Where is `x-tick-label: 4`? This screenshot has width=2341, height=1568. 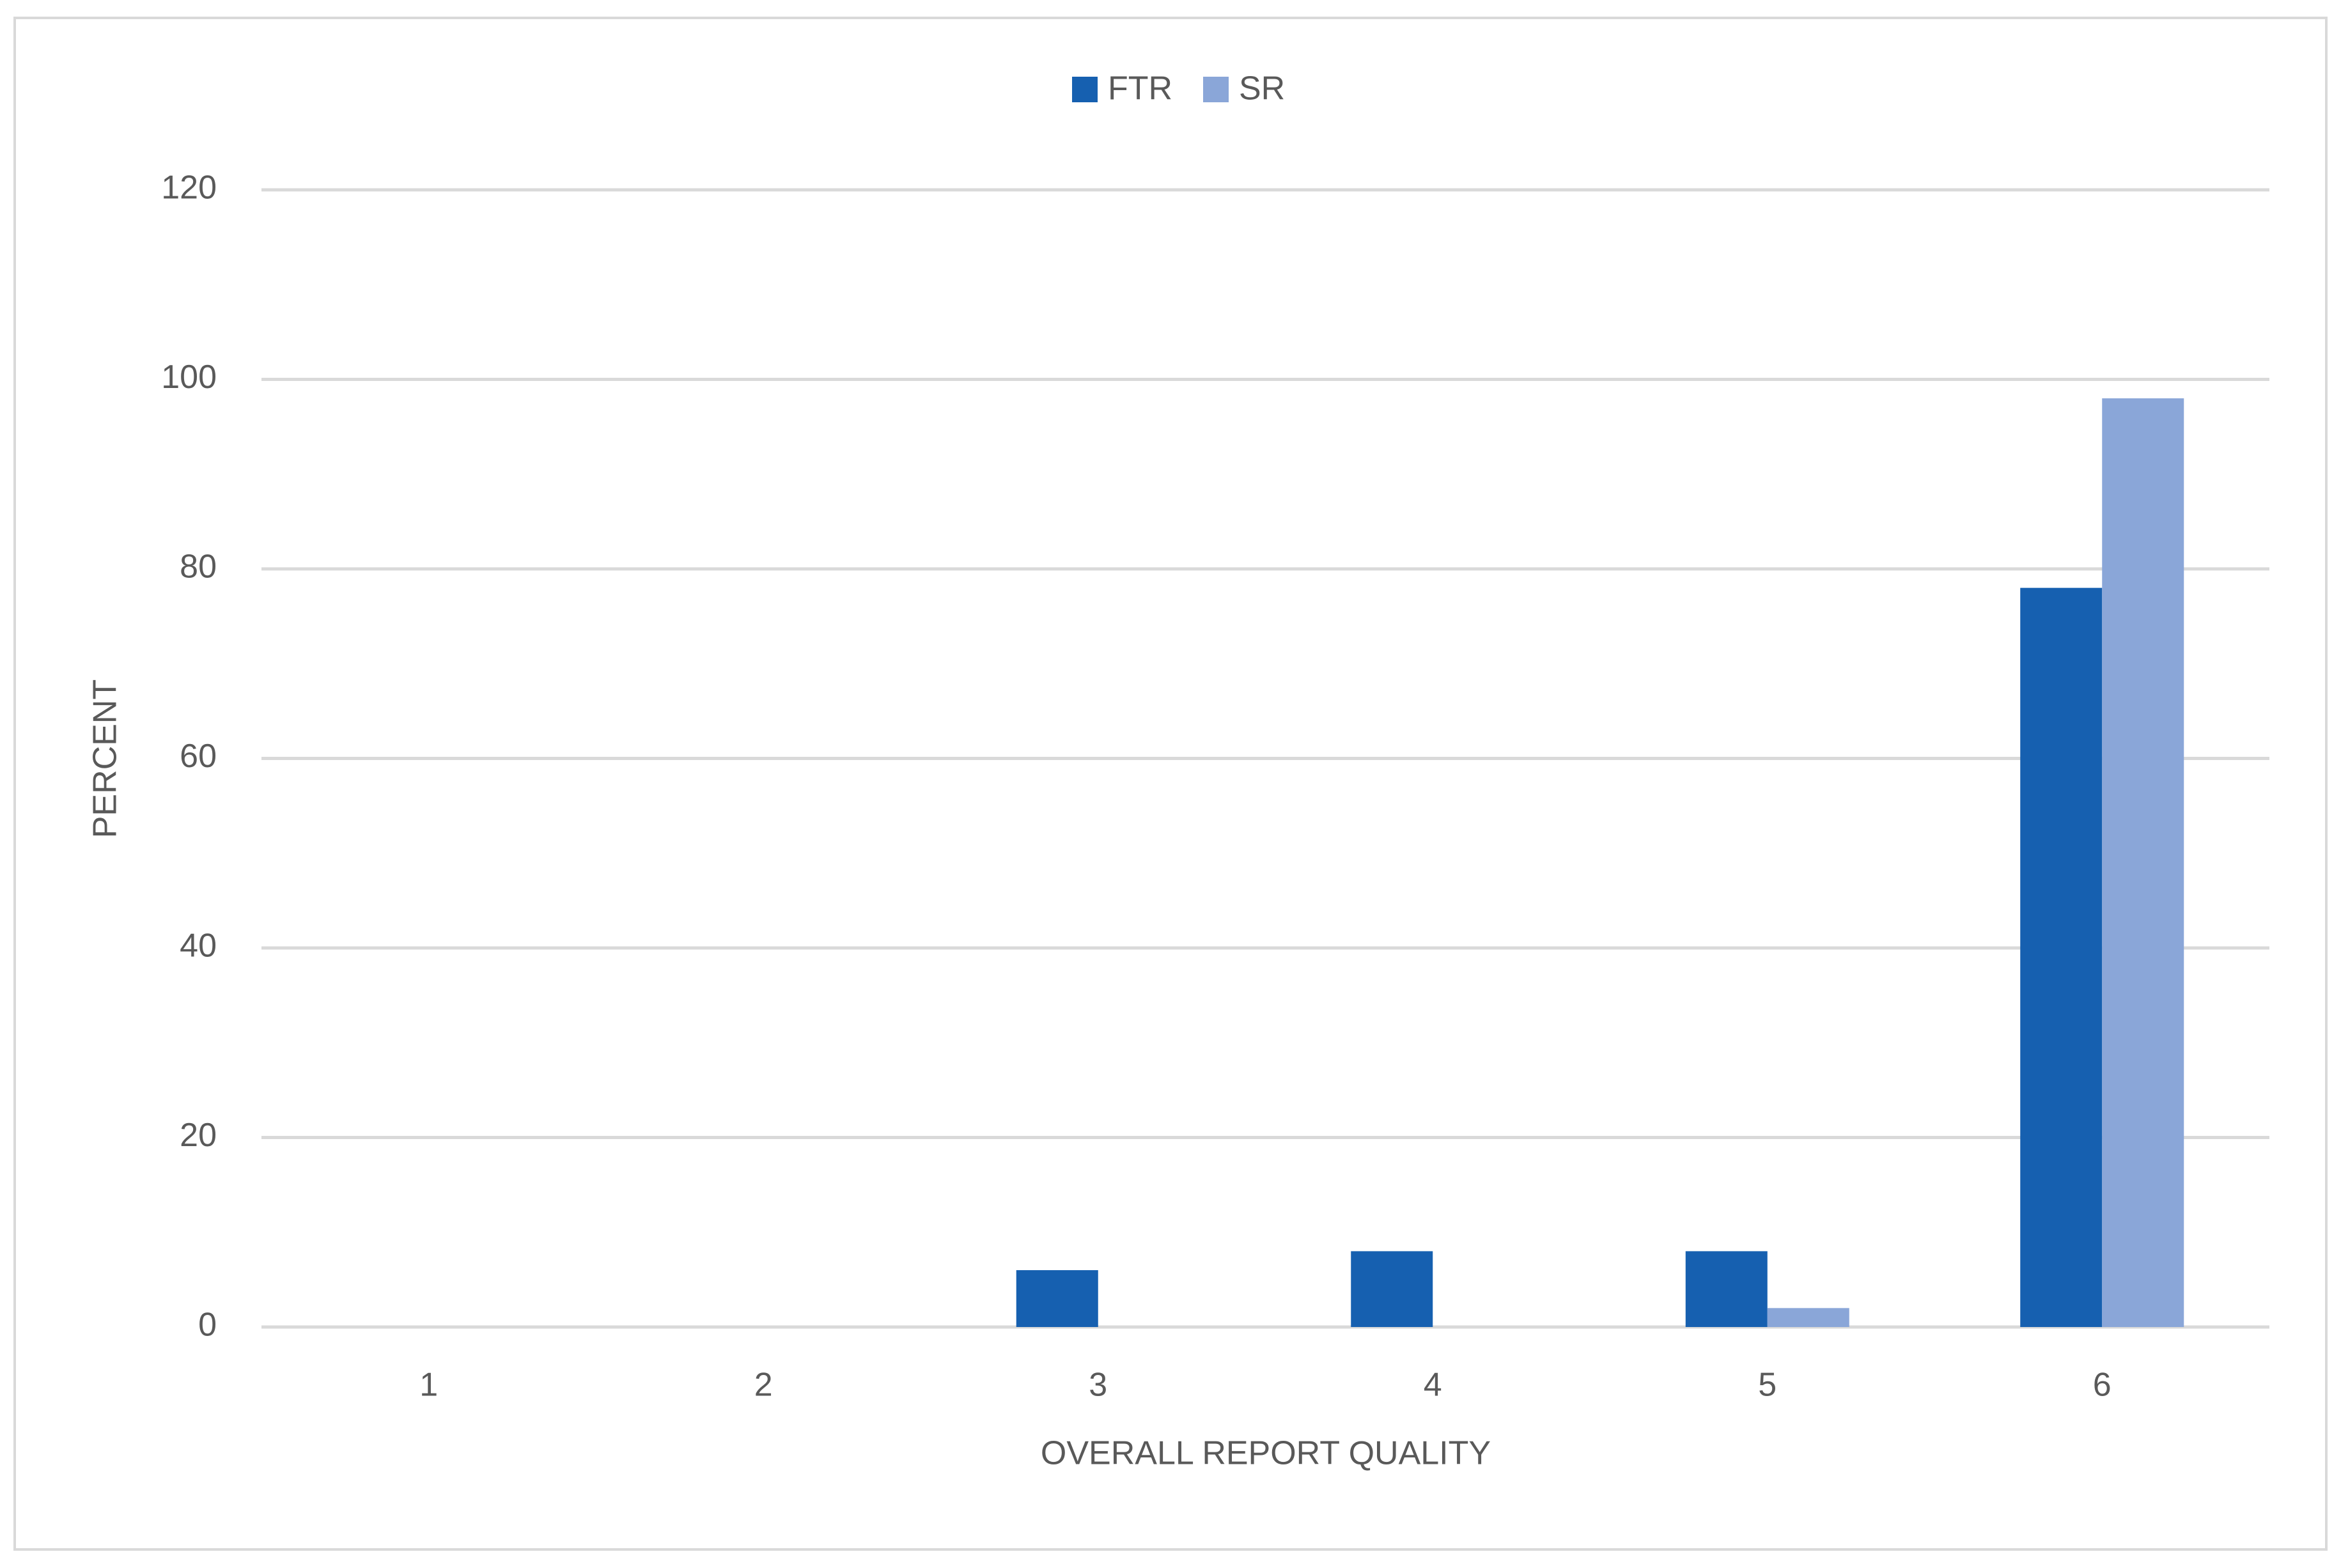 x-tick-label: 4 is located at coordinates (1433, 1386).